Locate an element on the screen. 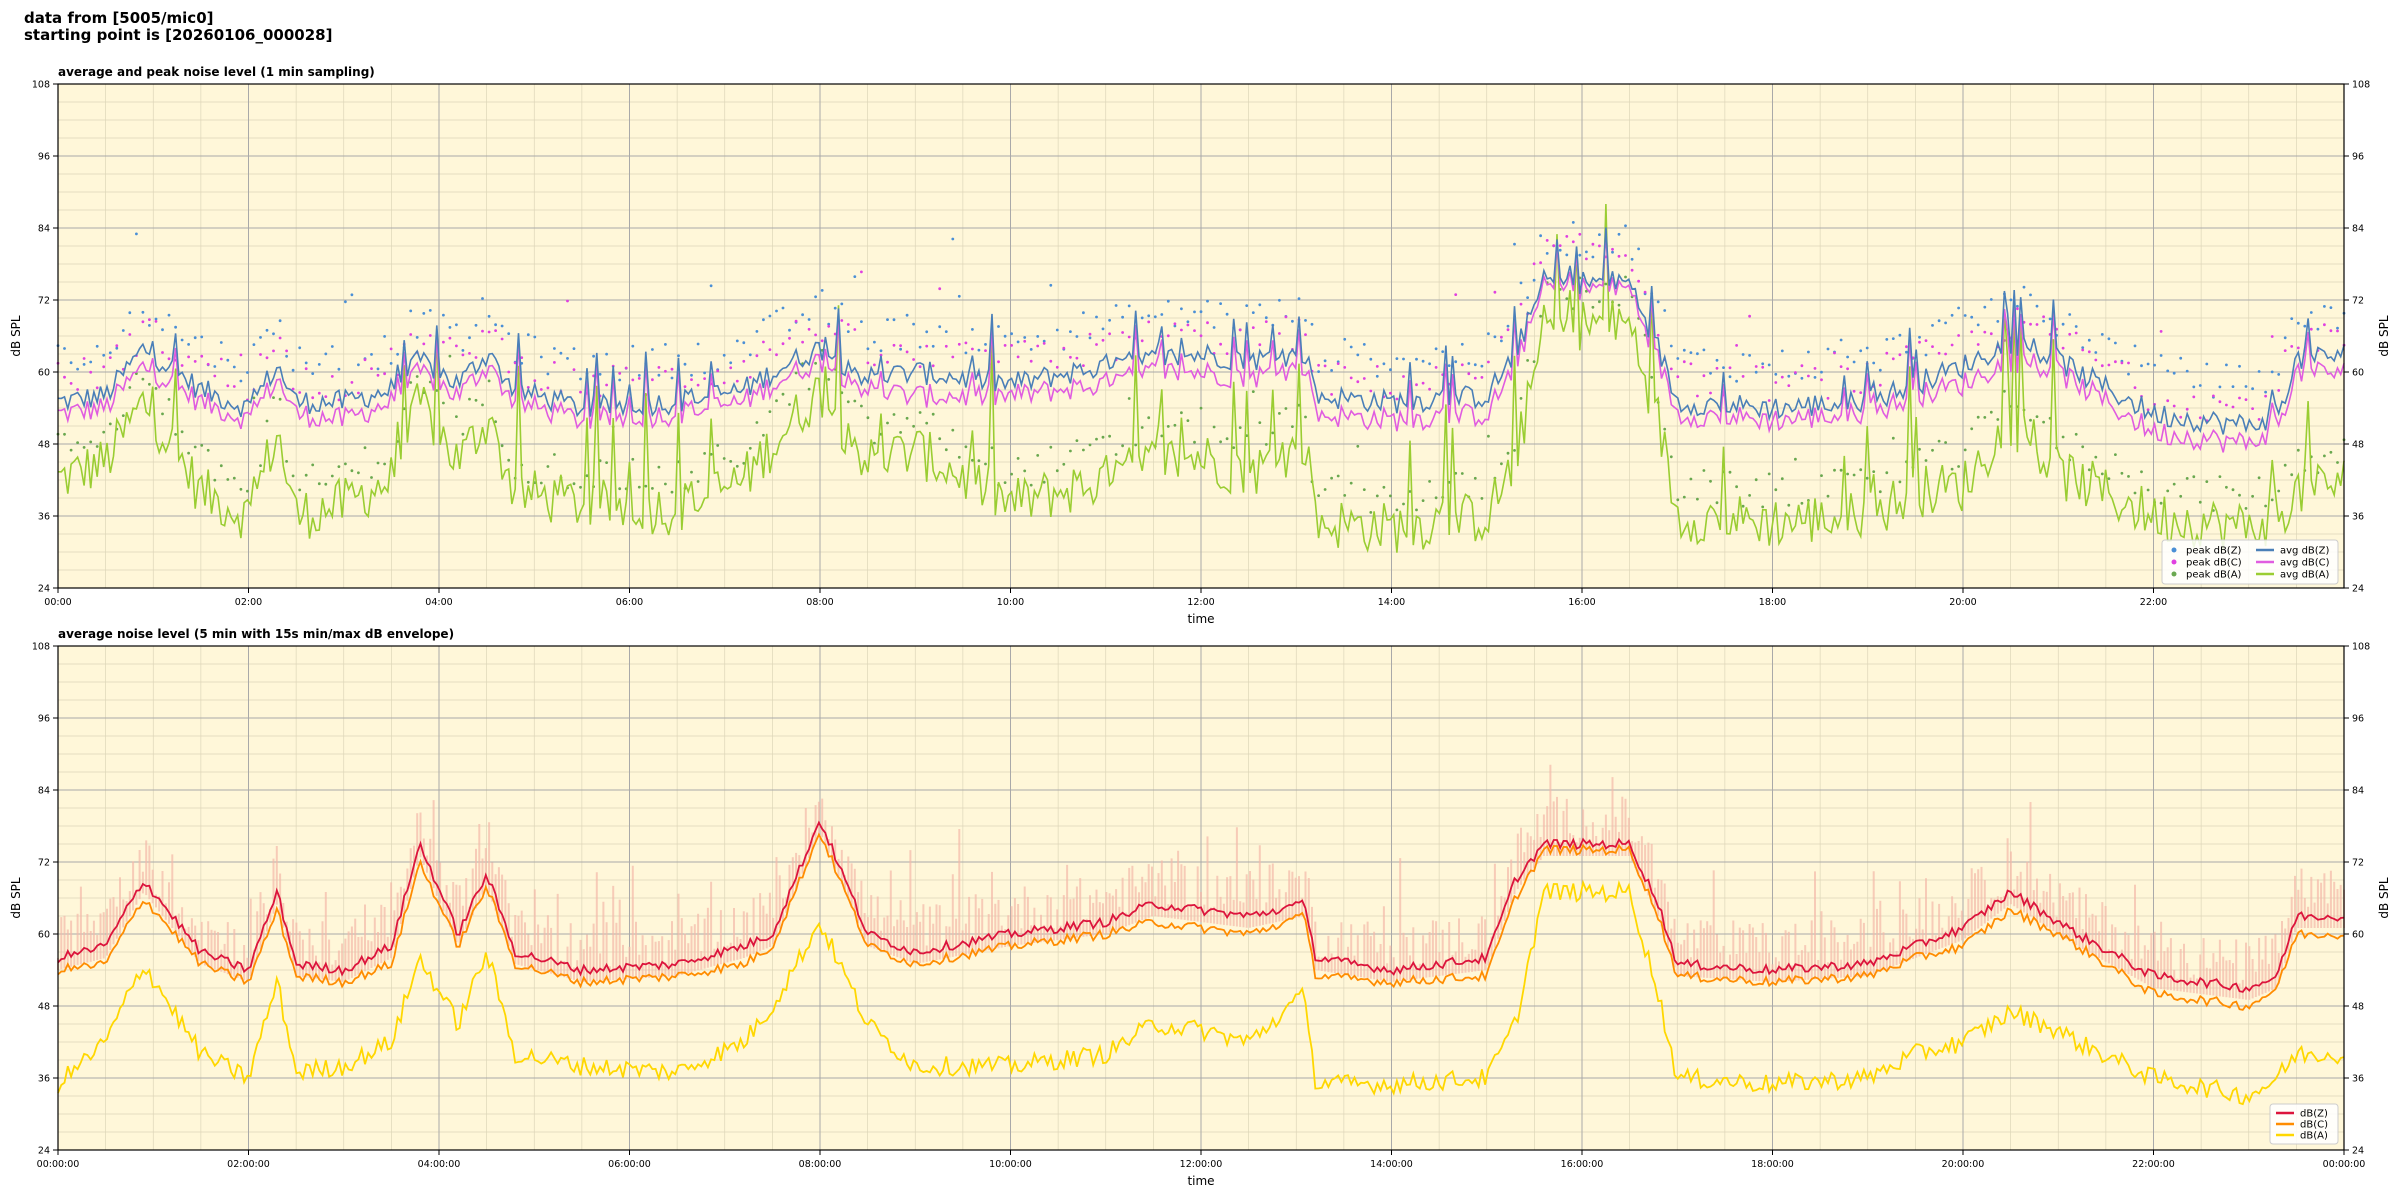  x-tick-label: 22:00:00 is located at coordinates (2153, 1164).